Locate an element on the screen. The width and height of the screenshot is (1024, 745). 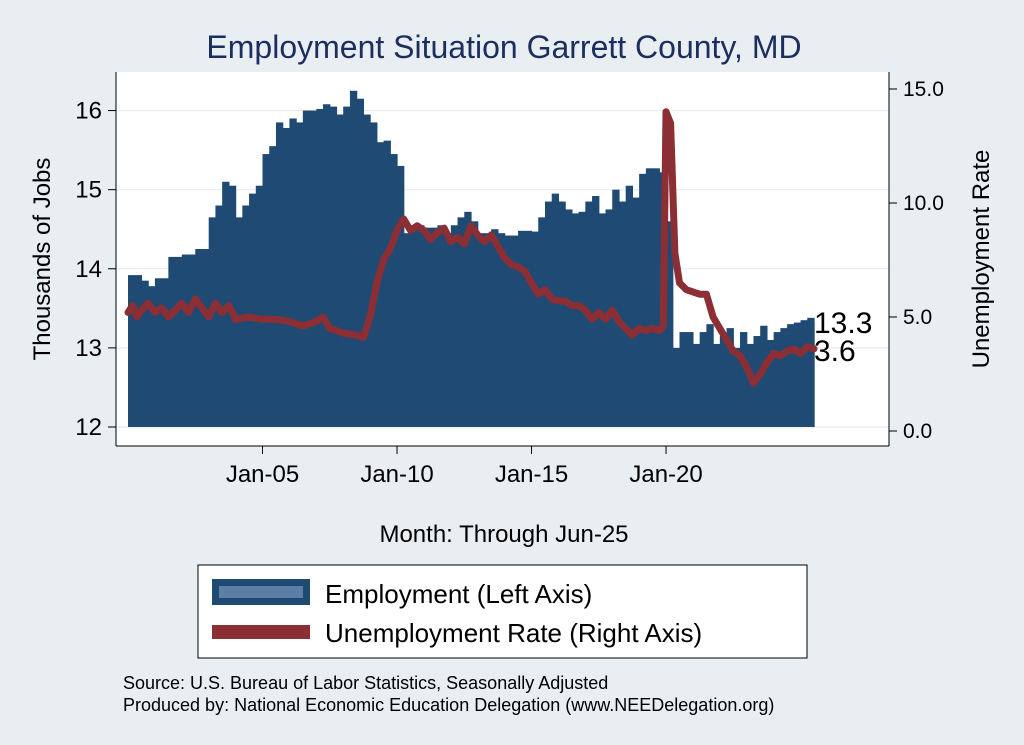
x-tick-label: Jan-20 is located at coordinates (665, 474).